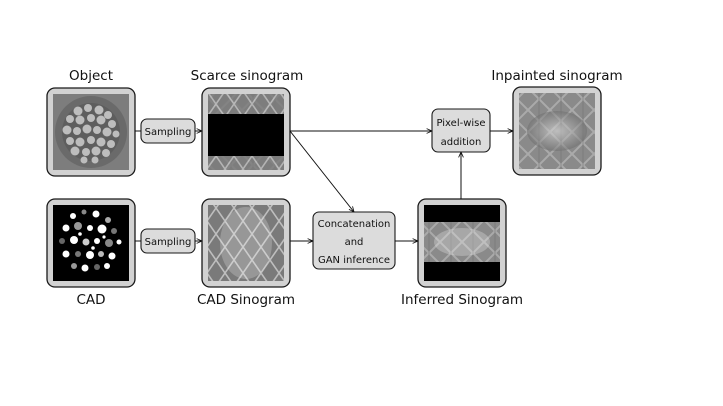 This screenshot has height=406, width=723. I want to click on label-inpainted-sinogram: Inpainted sinogram, so click(556, 76).